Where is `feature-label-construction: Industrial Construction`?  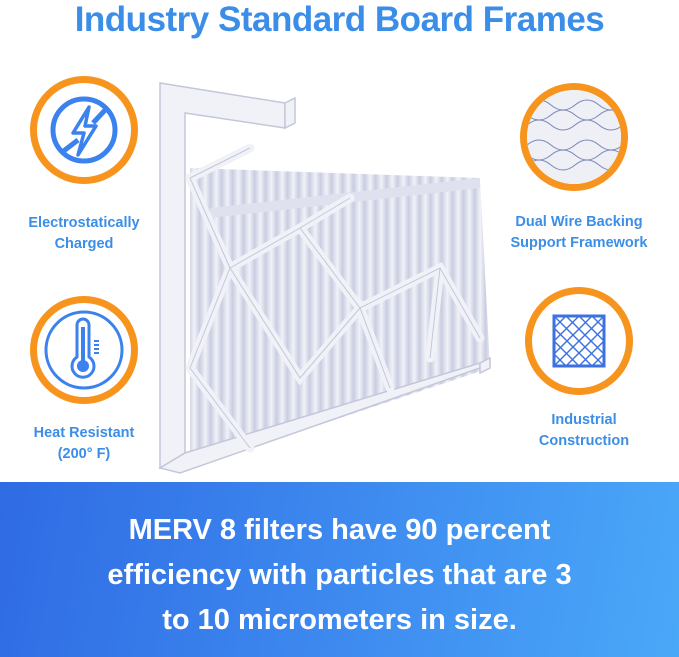 feature-label-construction: Industrial Construction is located at coordinates (584, 431).